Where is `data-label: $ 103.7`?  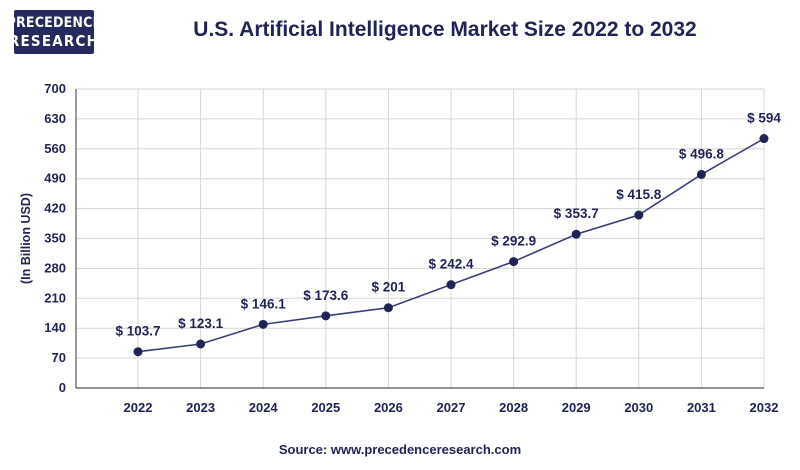 data-label: $ 103.7 is located at coordinates (137, 331).